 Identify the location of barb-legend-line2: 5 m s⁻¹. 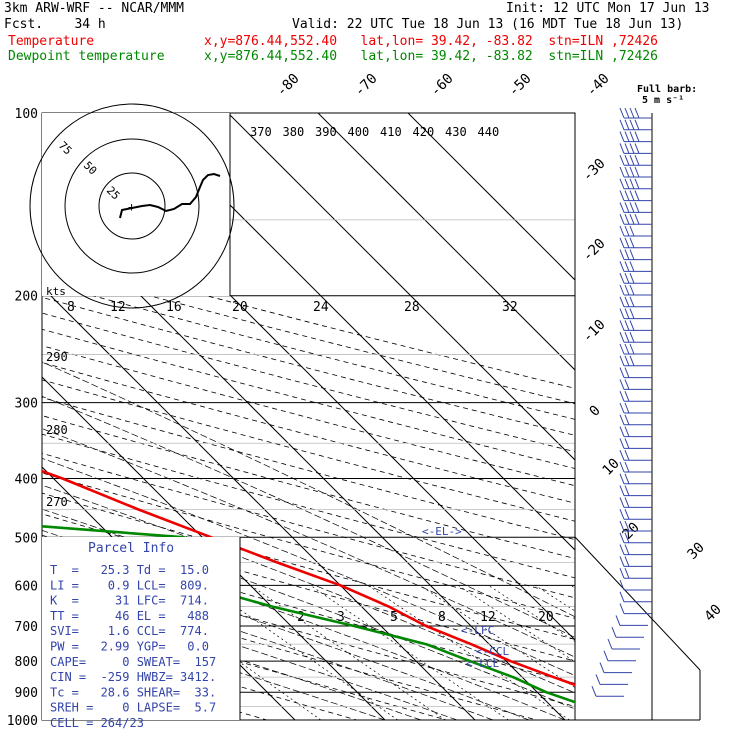
(663, 100).